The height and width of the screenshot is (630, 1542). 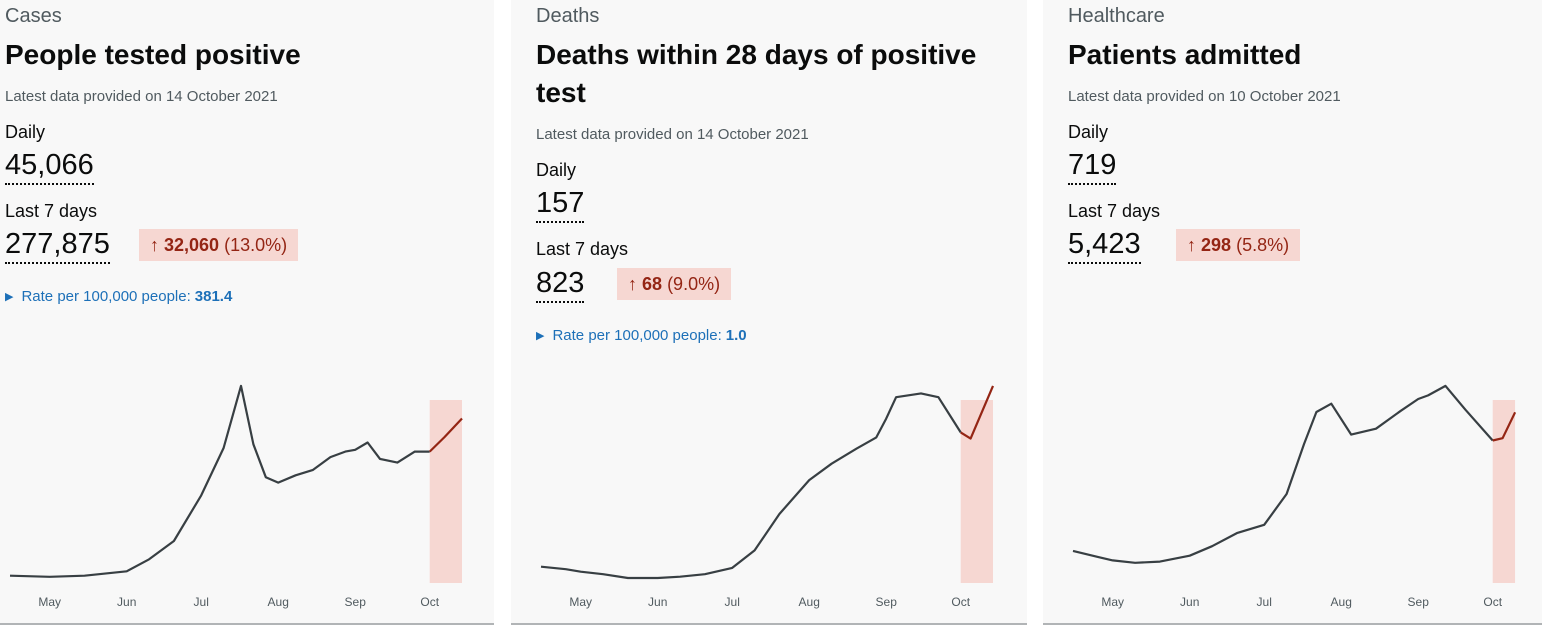 I want to click on card-heading: Deaths within 28 days of positive test, so click(x=756, y=73).